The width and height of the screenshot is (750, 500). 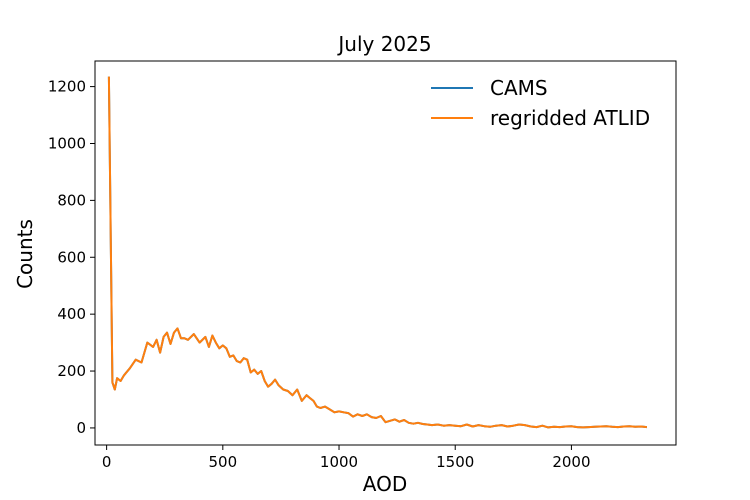 I want to click on legend-label-cams: CAMS, so click(x=519, y=88).